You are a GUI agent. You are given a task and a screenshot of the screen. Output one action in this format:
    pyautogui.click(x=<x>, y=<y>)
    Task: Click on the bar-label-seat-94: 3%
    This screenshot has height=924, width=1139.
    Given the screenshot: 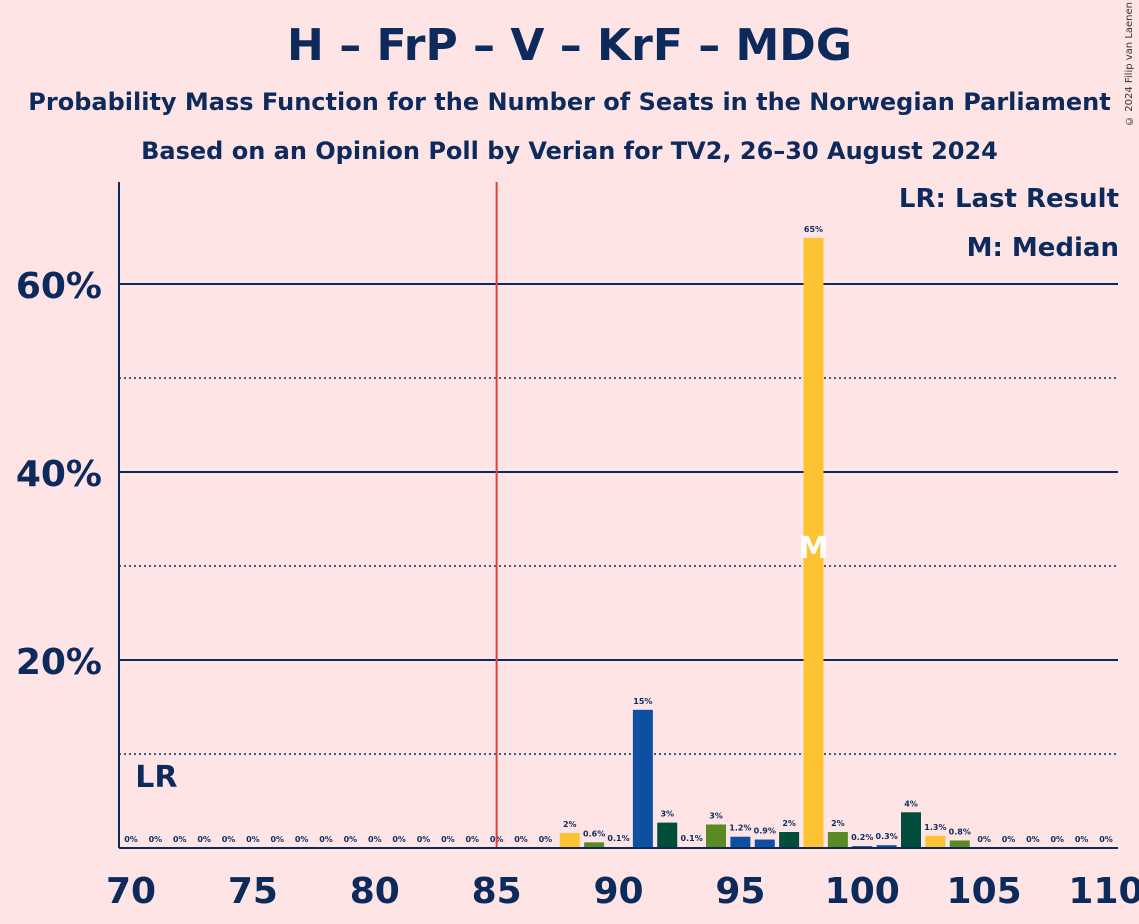 What is the action you would take?
    pyautogui.click(x=716, y=816)
    